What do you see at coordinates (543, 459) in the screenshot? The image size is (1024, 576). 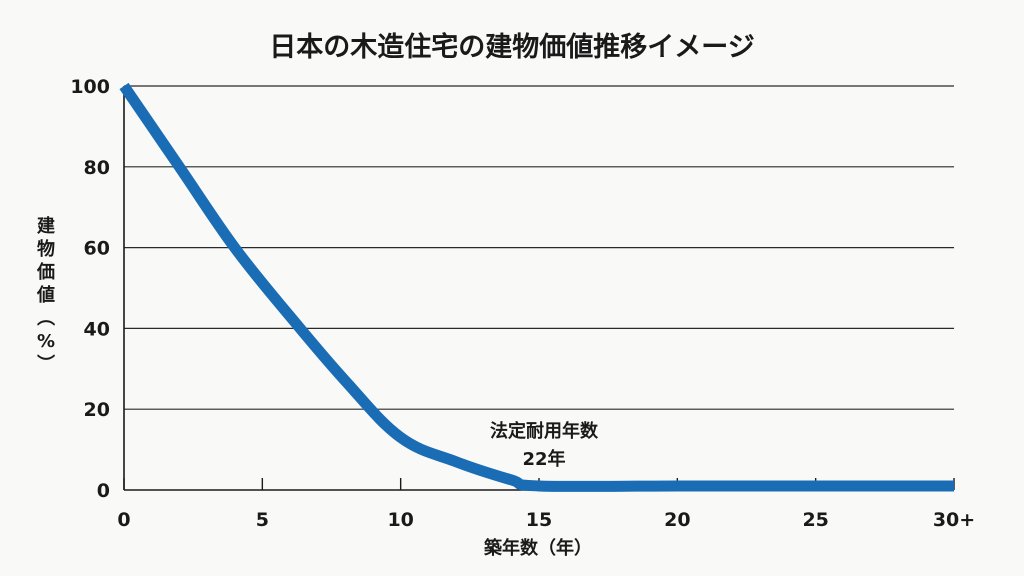 I see `annotation-line-2: 22年` at bounding box center [543, 459].